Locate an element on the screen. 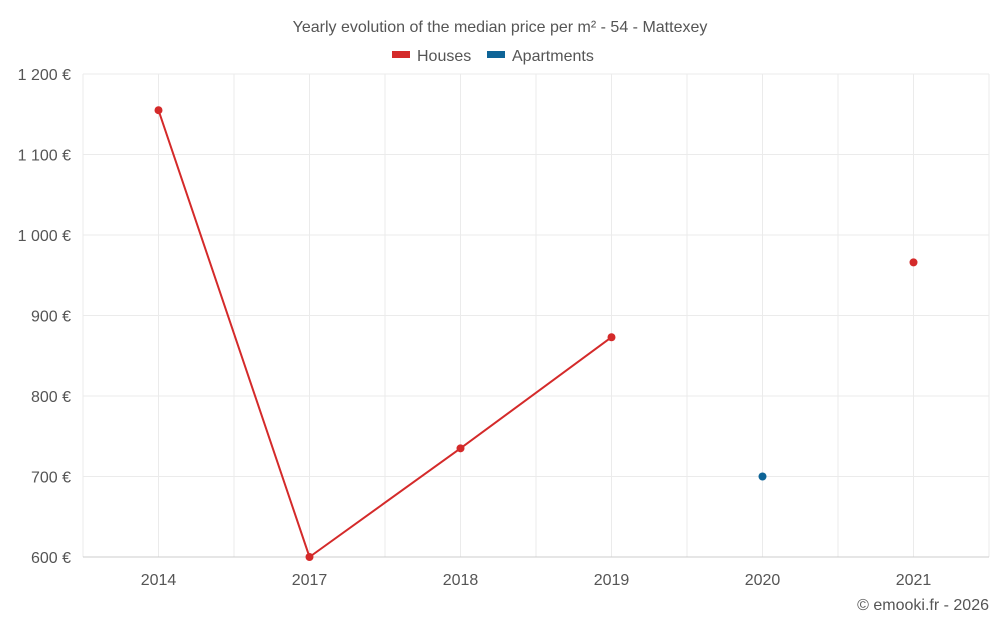  legend-item-houses: Houses is located at coordinates (431, 56).